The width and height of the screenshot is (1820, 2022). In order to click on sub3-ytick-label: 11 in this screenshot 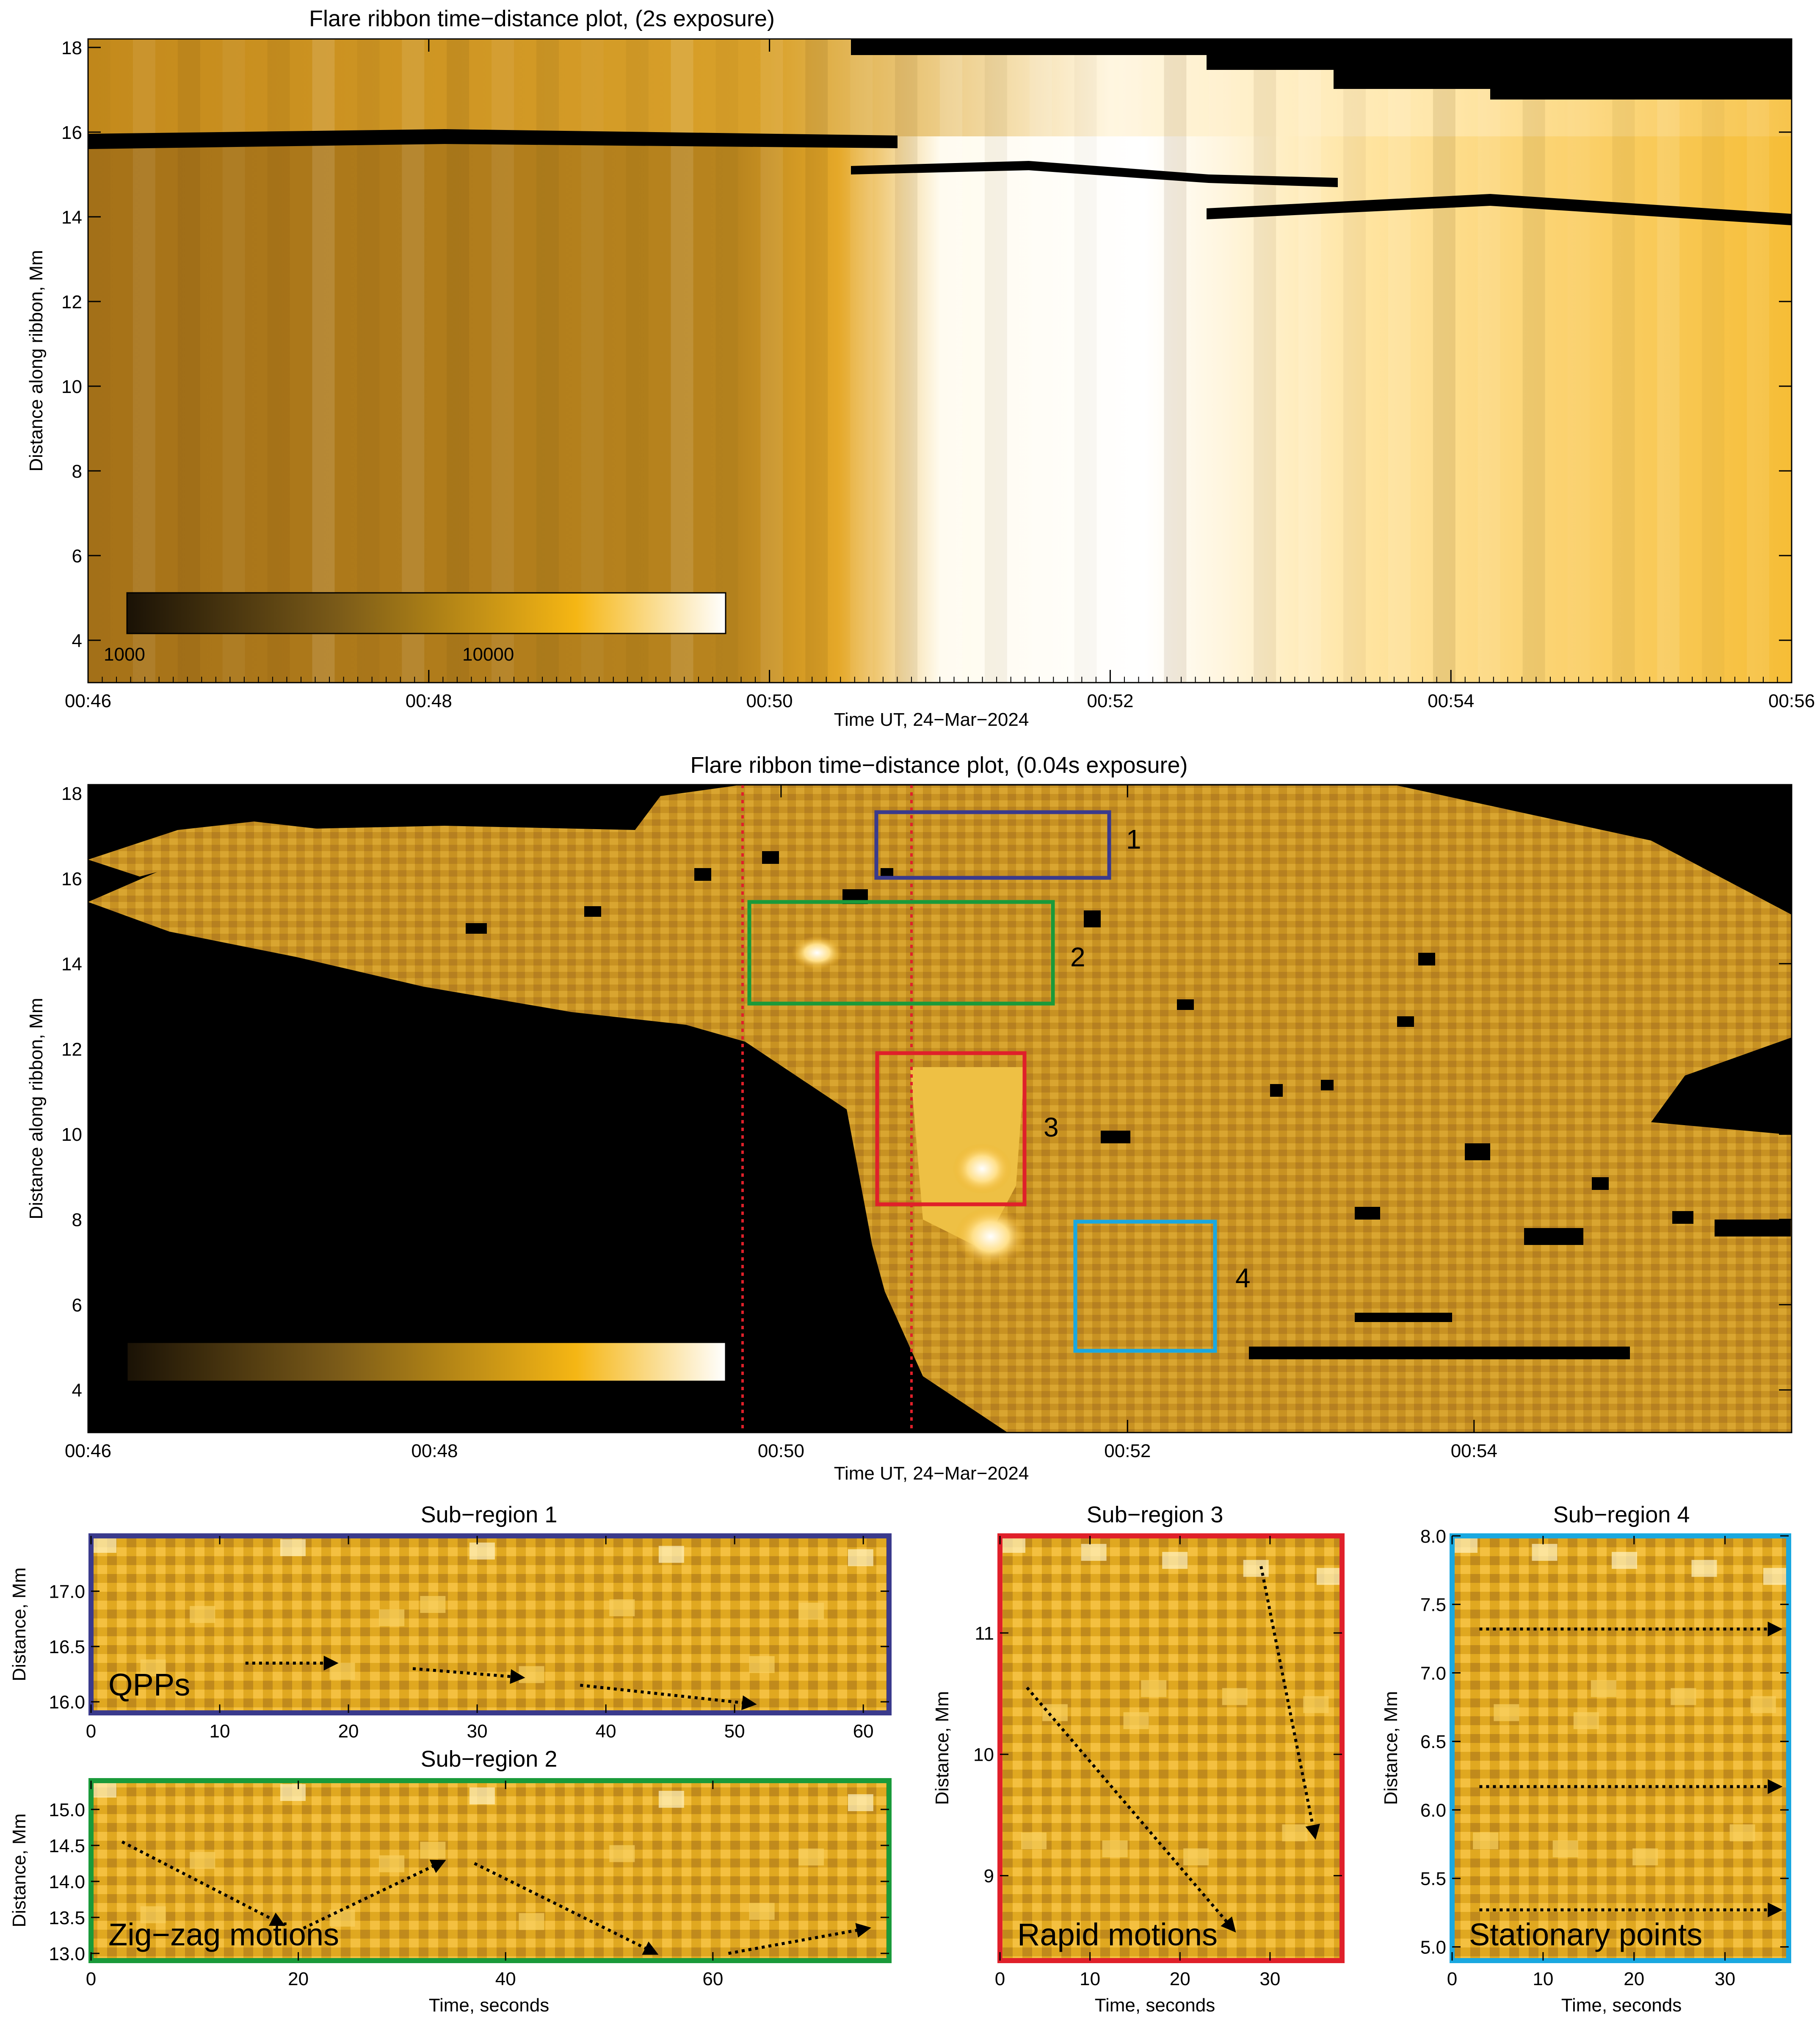, I will do `click(984, 1633)`.